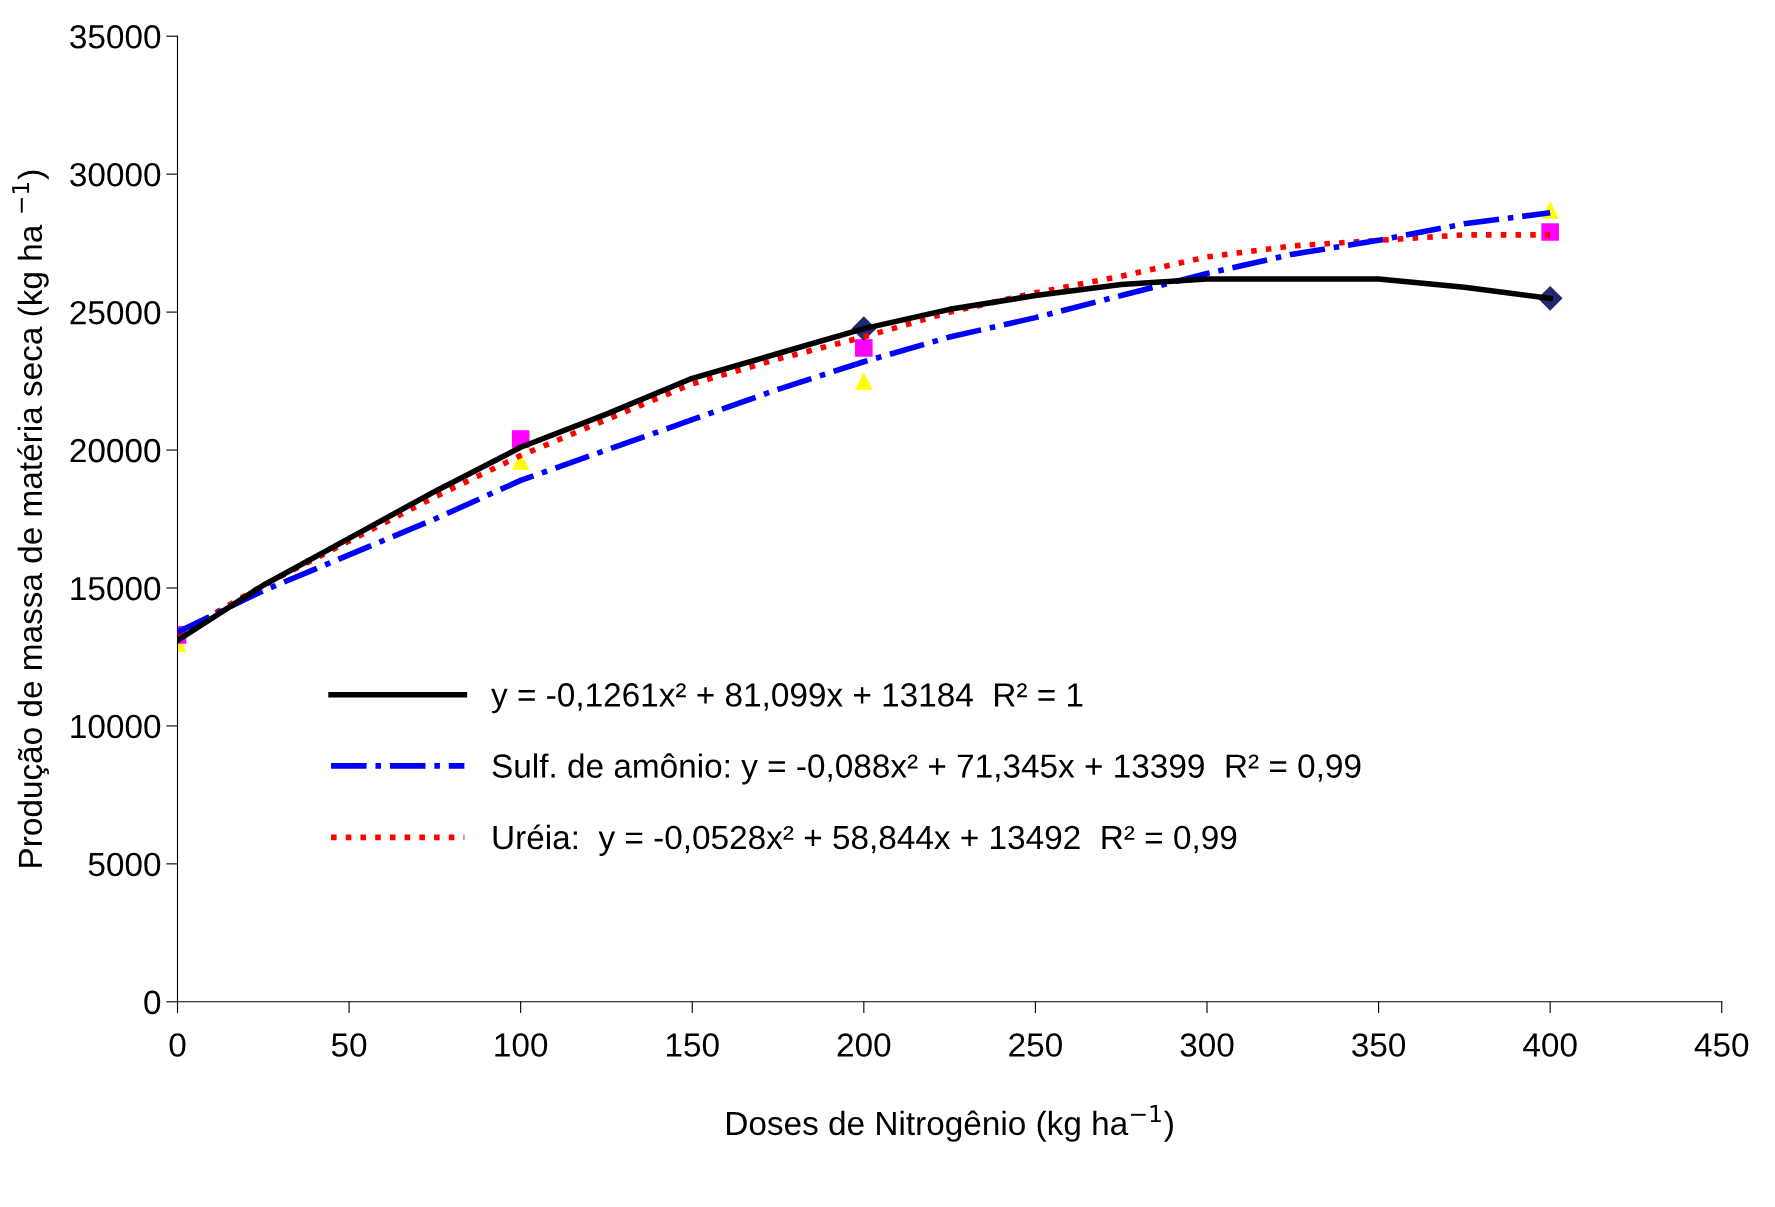 This screenshot has height=1207, width=1775. What do you see at coordinates (1550, 1045) in the screenshot?
I see `x-tick-label: 400` at bounding box center [1550, 1045].